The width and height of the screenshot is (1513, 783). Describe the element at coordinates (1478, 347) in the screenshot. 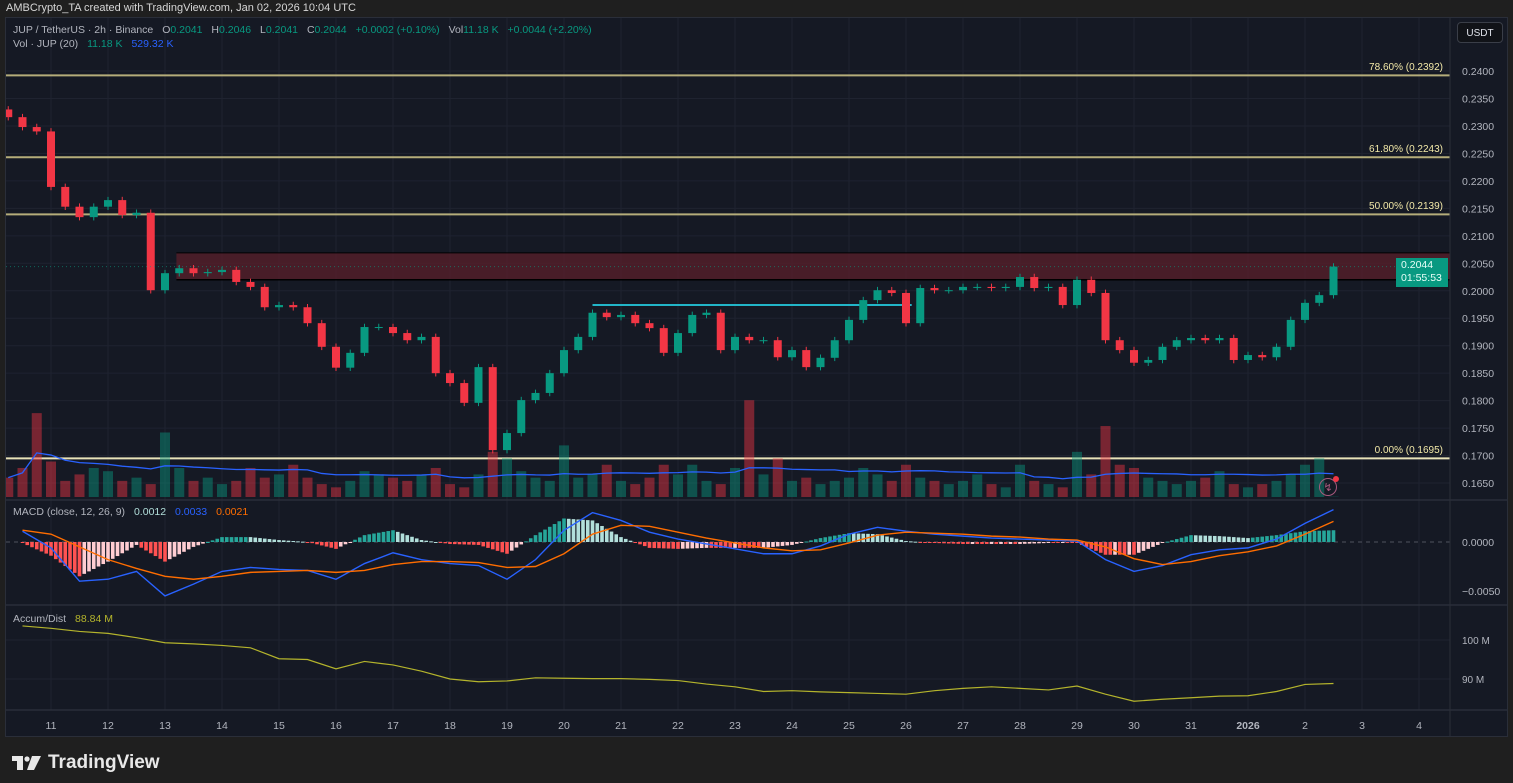

I see `price-tick-label: 0.1900` at that location.